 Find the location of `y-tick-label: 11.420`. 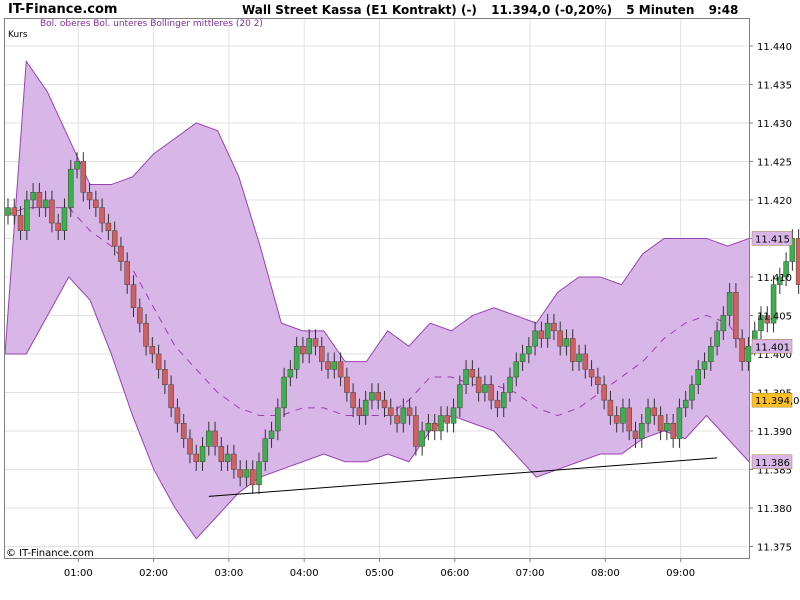

y-tick-label: 11.420 is located at coordinates (774, 201).